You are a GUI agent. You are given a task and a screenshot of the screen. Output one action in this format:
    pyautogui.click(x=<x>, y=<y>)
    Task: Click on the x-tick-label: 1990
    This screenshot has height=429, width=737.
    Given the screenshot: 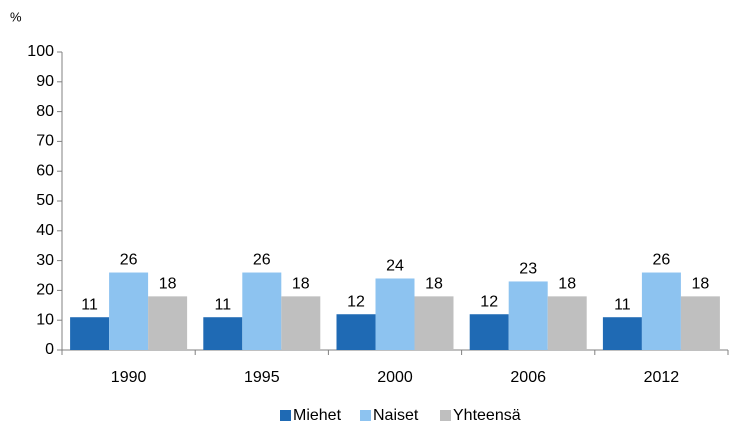 What is the action you would take?
    pyautogui.click(x=129, y=377)
    